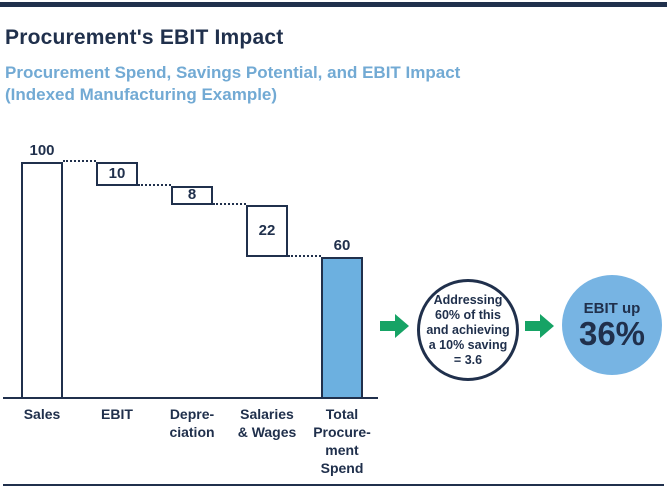 This screenshot has height=495, width=667. I want to click on bubble-text-line: a 10% saving, so click(468, 344).